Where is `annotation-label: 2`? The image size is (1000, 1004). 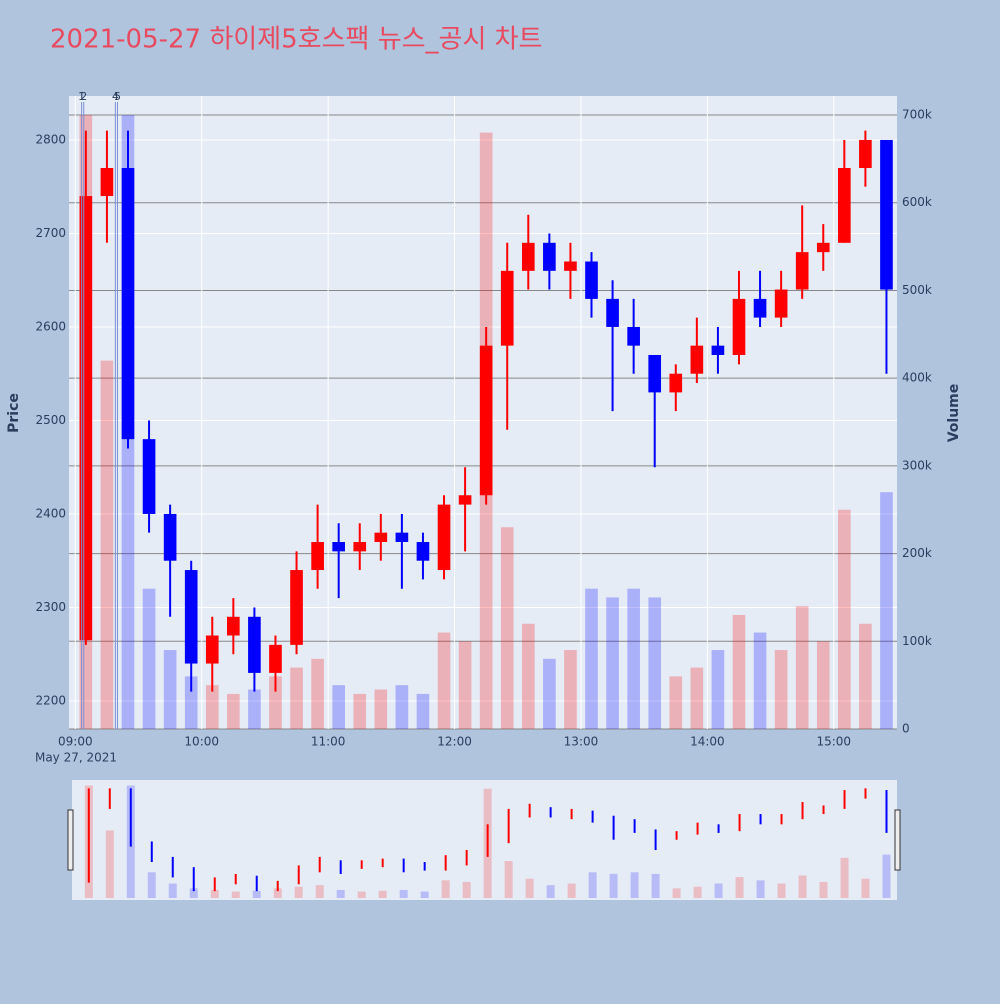
annotation-label: 2 is located at coordinates (83, 96).